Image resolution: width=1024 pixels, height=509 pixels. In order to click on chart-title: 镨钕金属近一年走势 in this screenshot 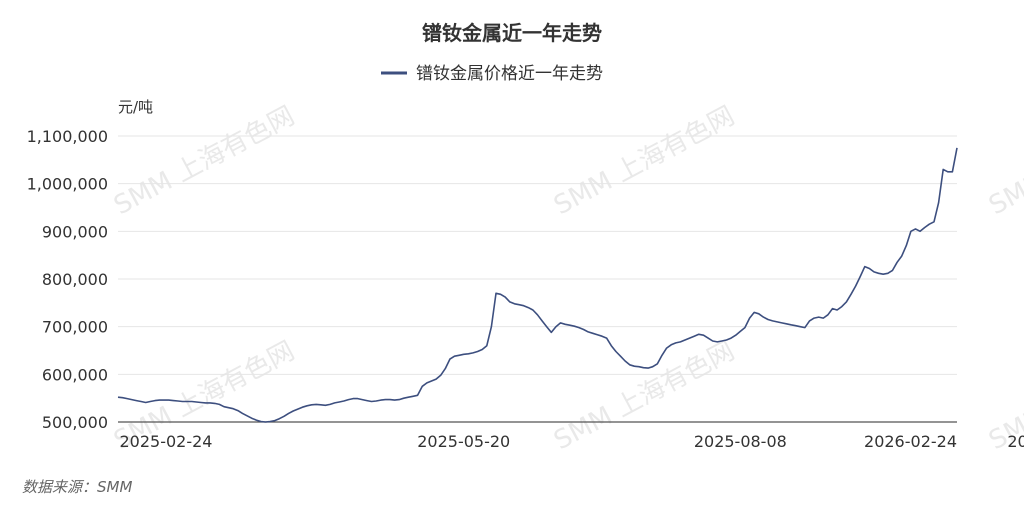, I will do `click(512, 33)`.